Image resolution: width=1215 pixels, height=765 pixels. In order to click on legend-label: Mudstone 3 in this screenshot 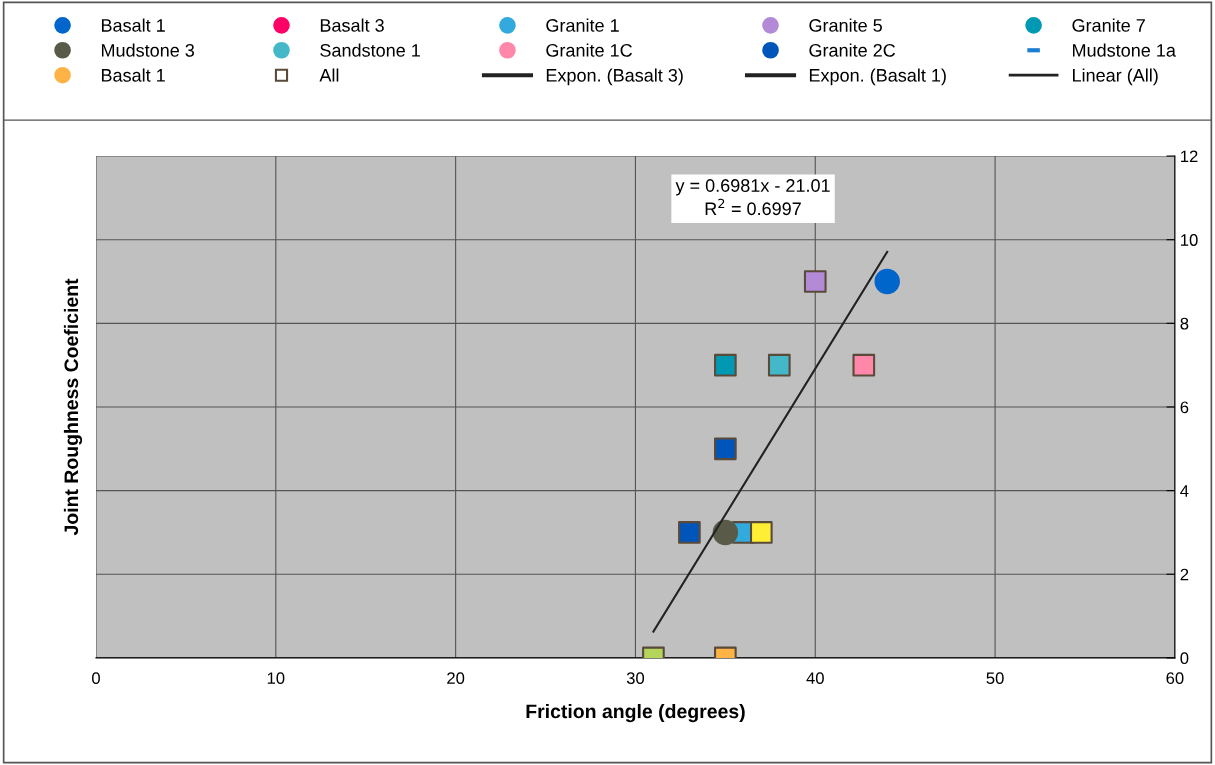, I will do `click(148, 50)`.